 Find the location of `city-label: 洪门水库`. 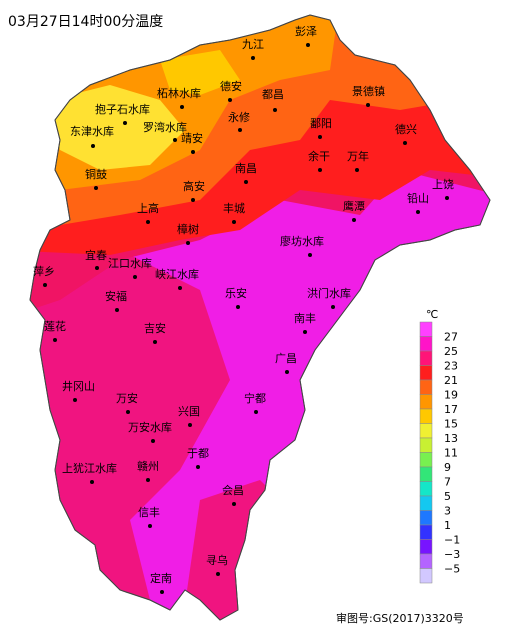

city-label: 洪门水库 is located at coordinates (329, 293).